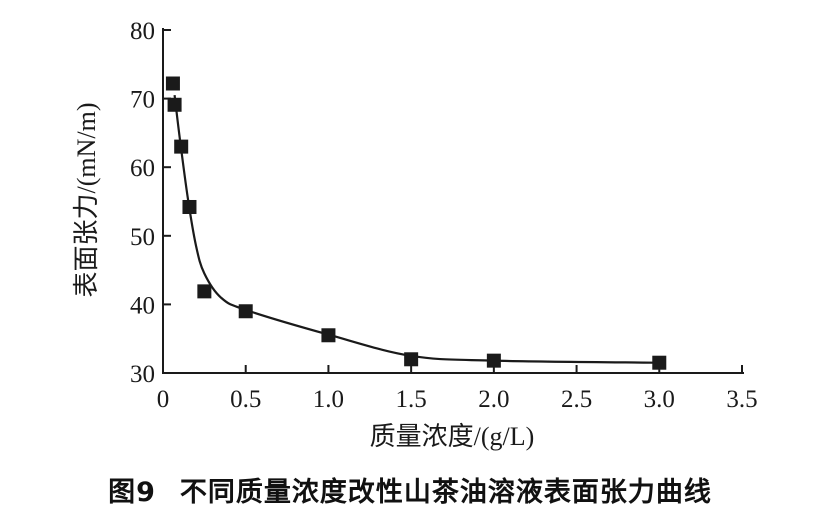 This screenshot has width=820, height=515. Describe the element at coordinates (411, 399) in the screenshot. I see `x-tick-label: 1.5` at that location.